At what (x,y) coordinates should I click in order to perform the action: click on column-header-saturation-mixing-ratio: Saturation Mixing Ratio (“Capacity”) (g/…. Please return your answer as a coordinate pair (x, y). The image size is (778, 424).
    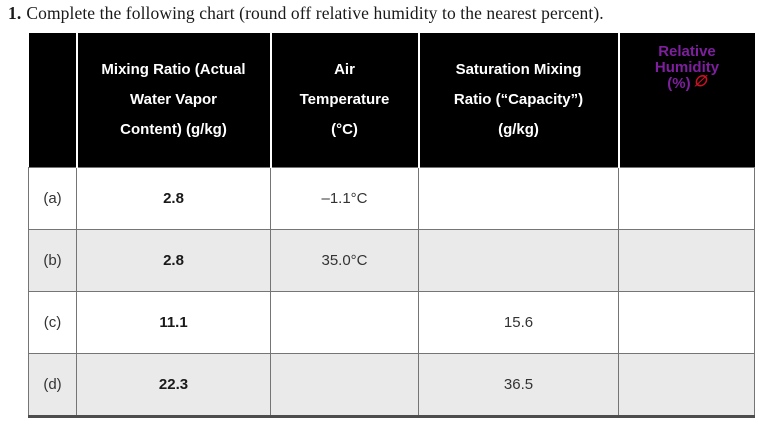
    Looking at the image, I should click on (518, 100).